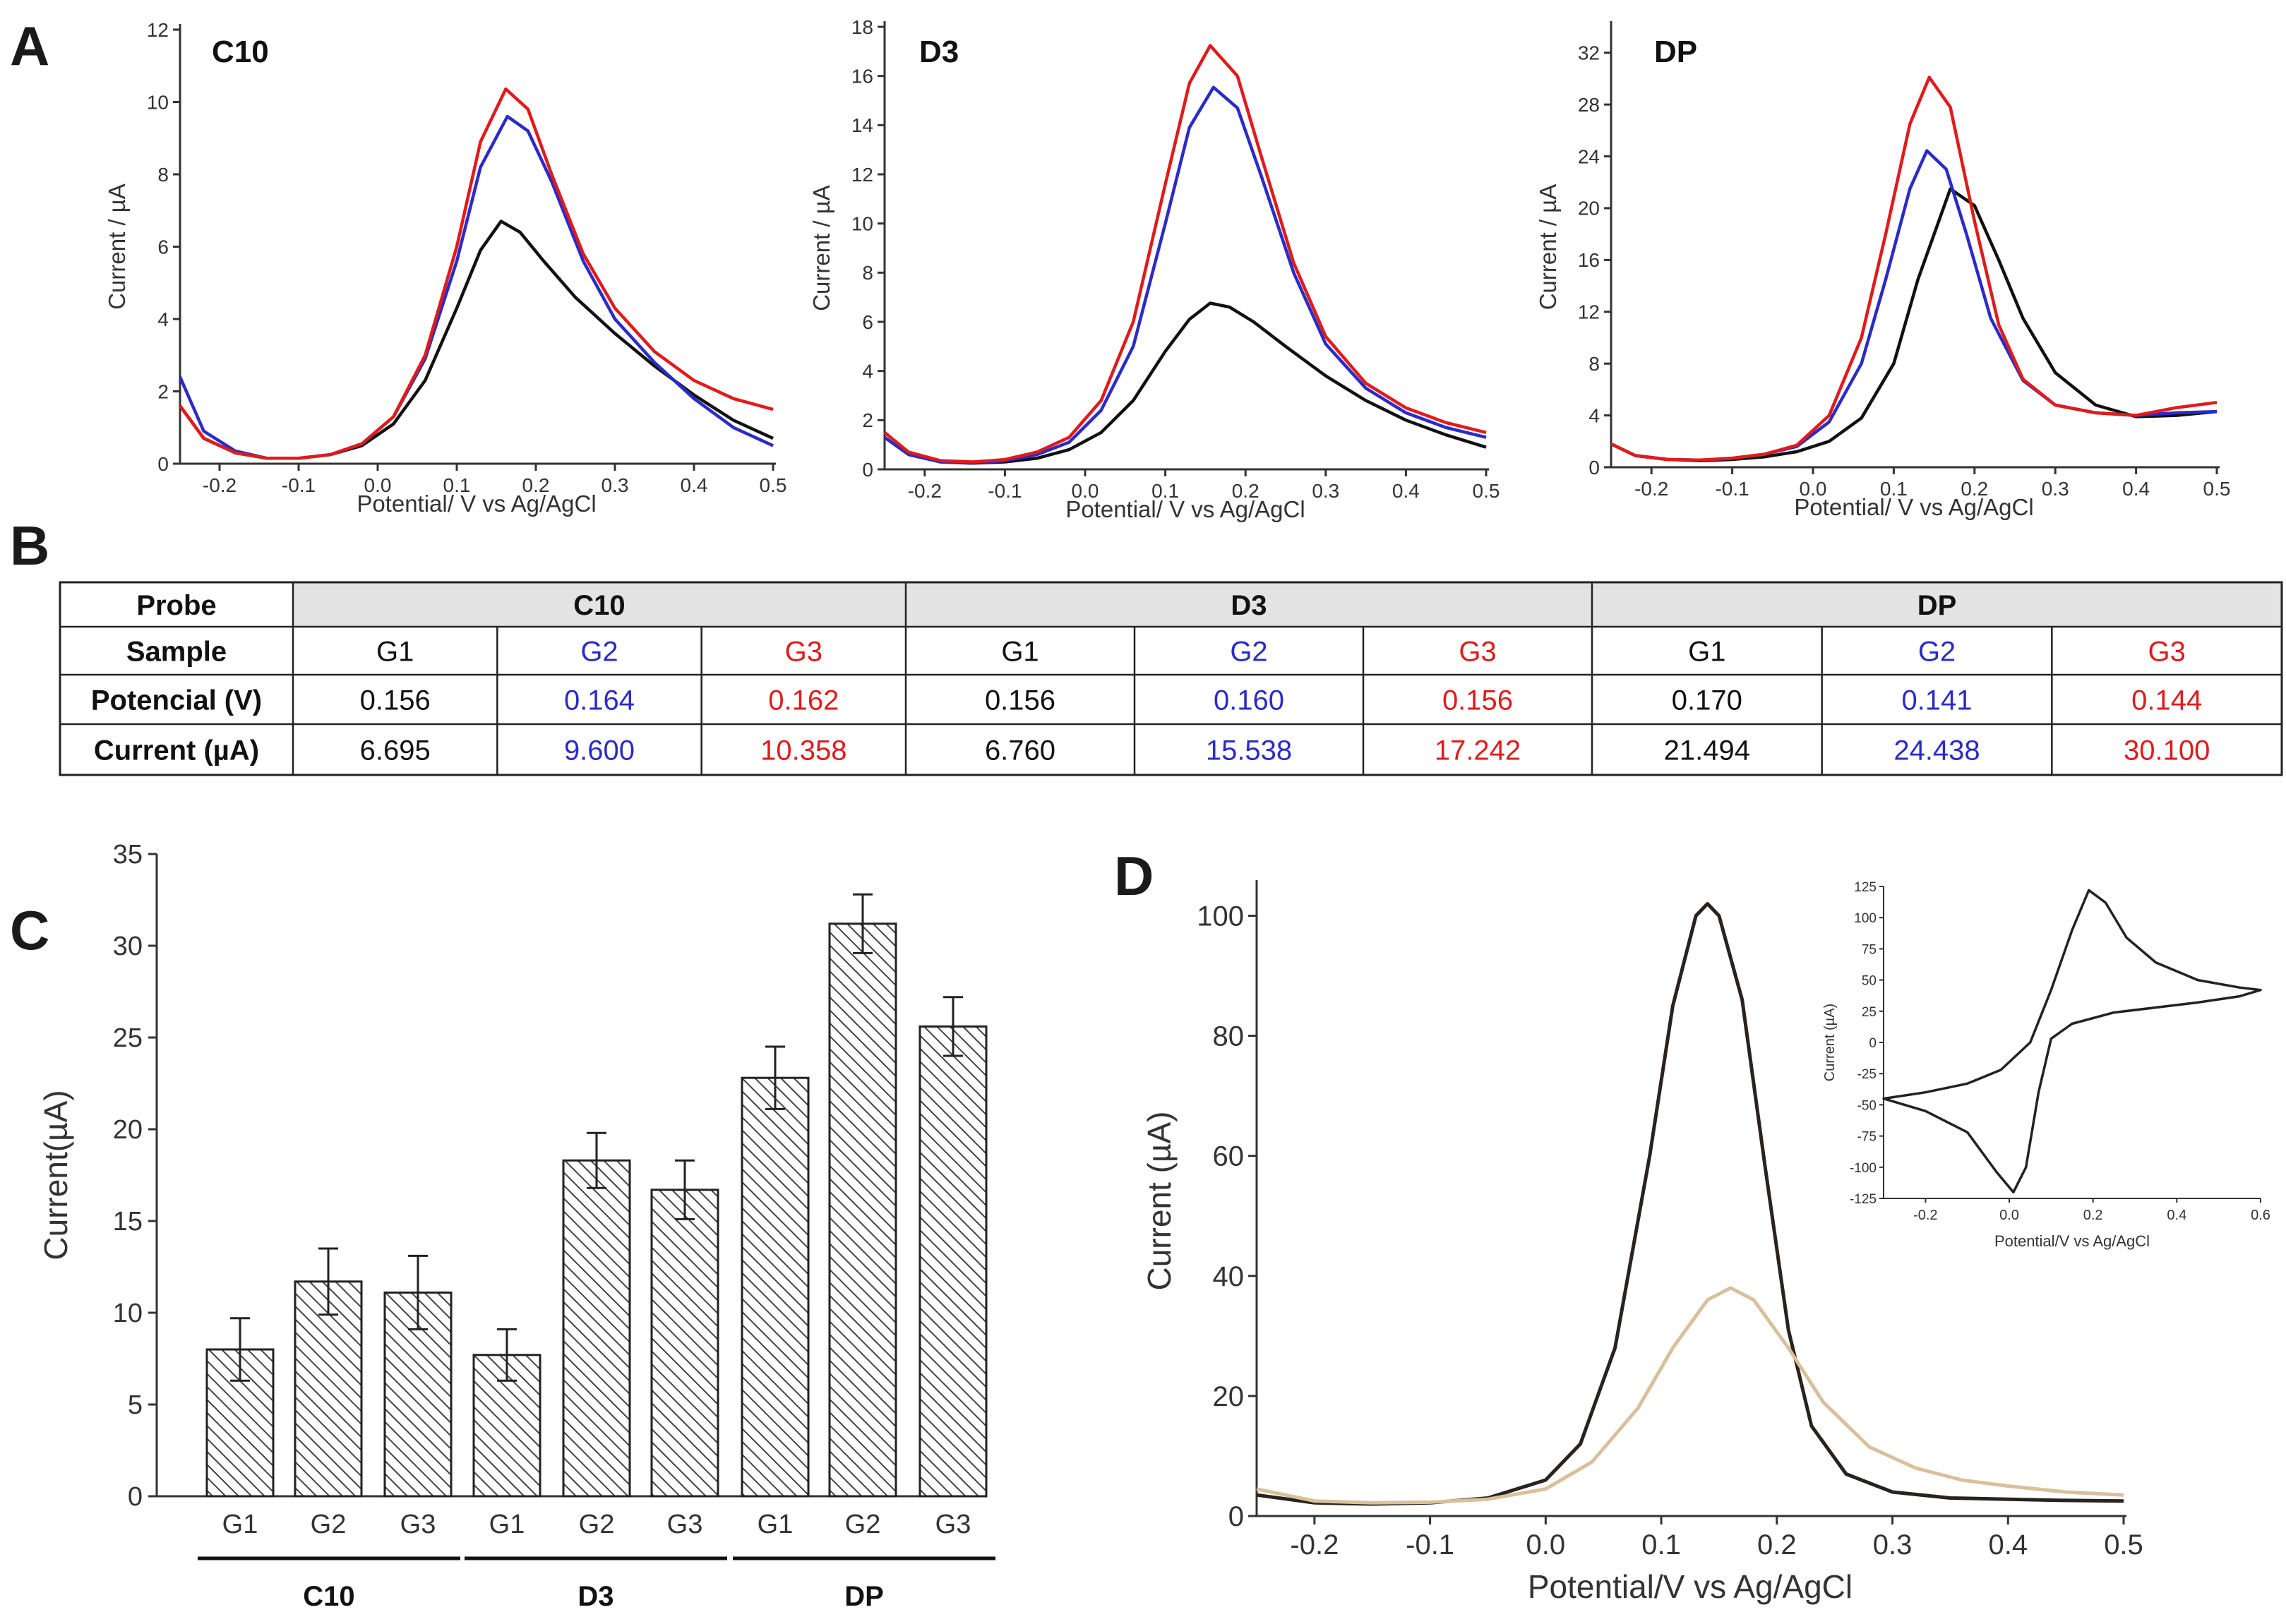 Image resolution: width=2286 pixels, height=1624 pixels. I want to click on series-line-g1, so click(476, 339).